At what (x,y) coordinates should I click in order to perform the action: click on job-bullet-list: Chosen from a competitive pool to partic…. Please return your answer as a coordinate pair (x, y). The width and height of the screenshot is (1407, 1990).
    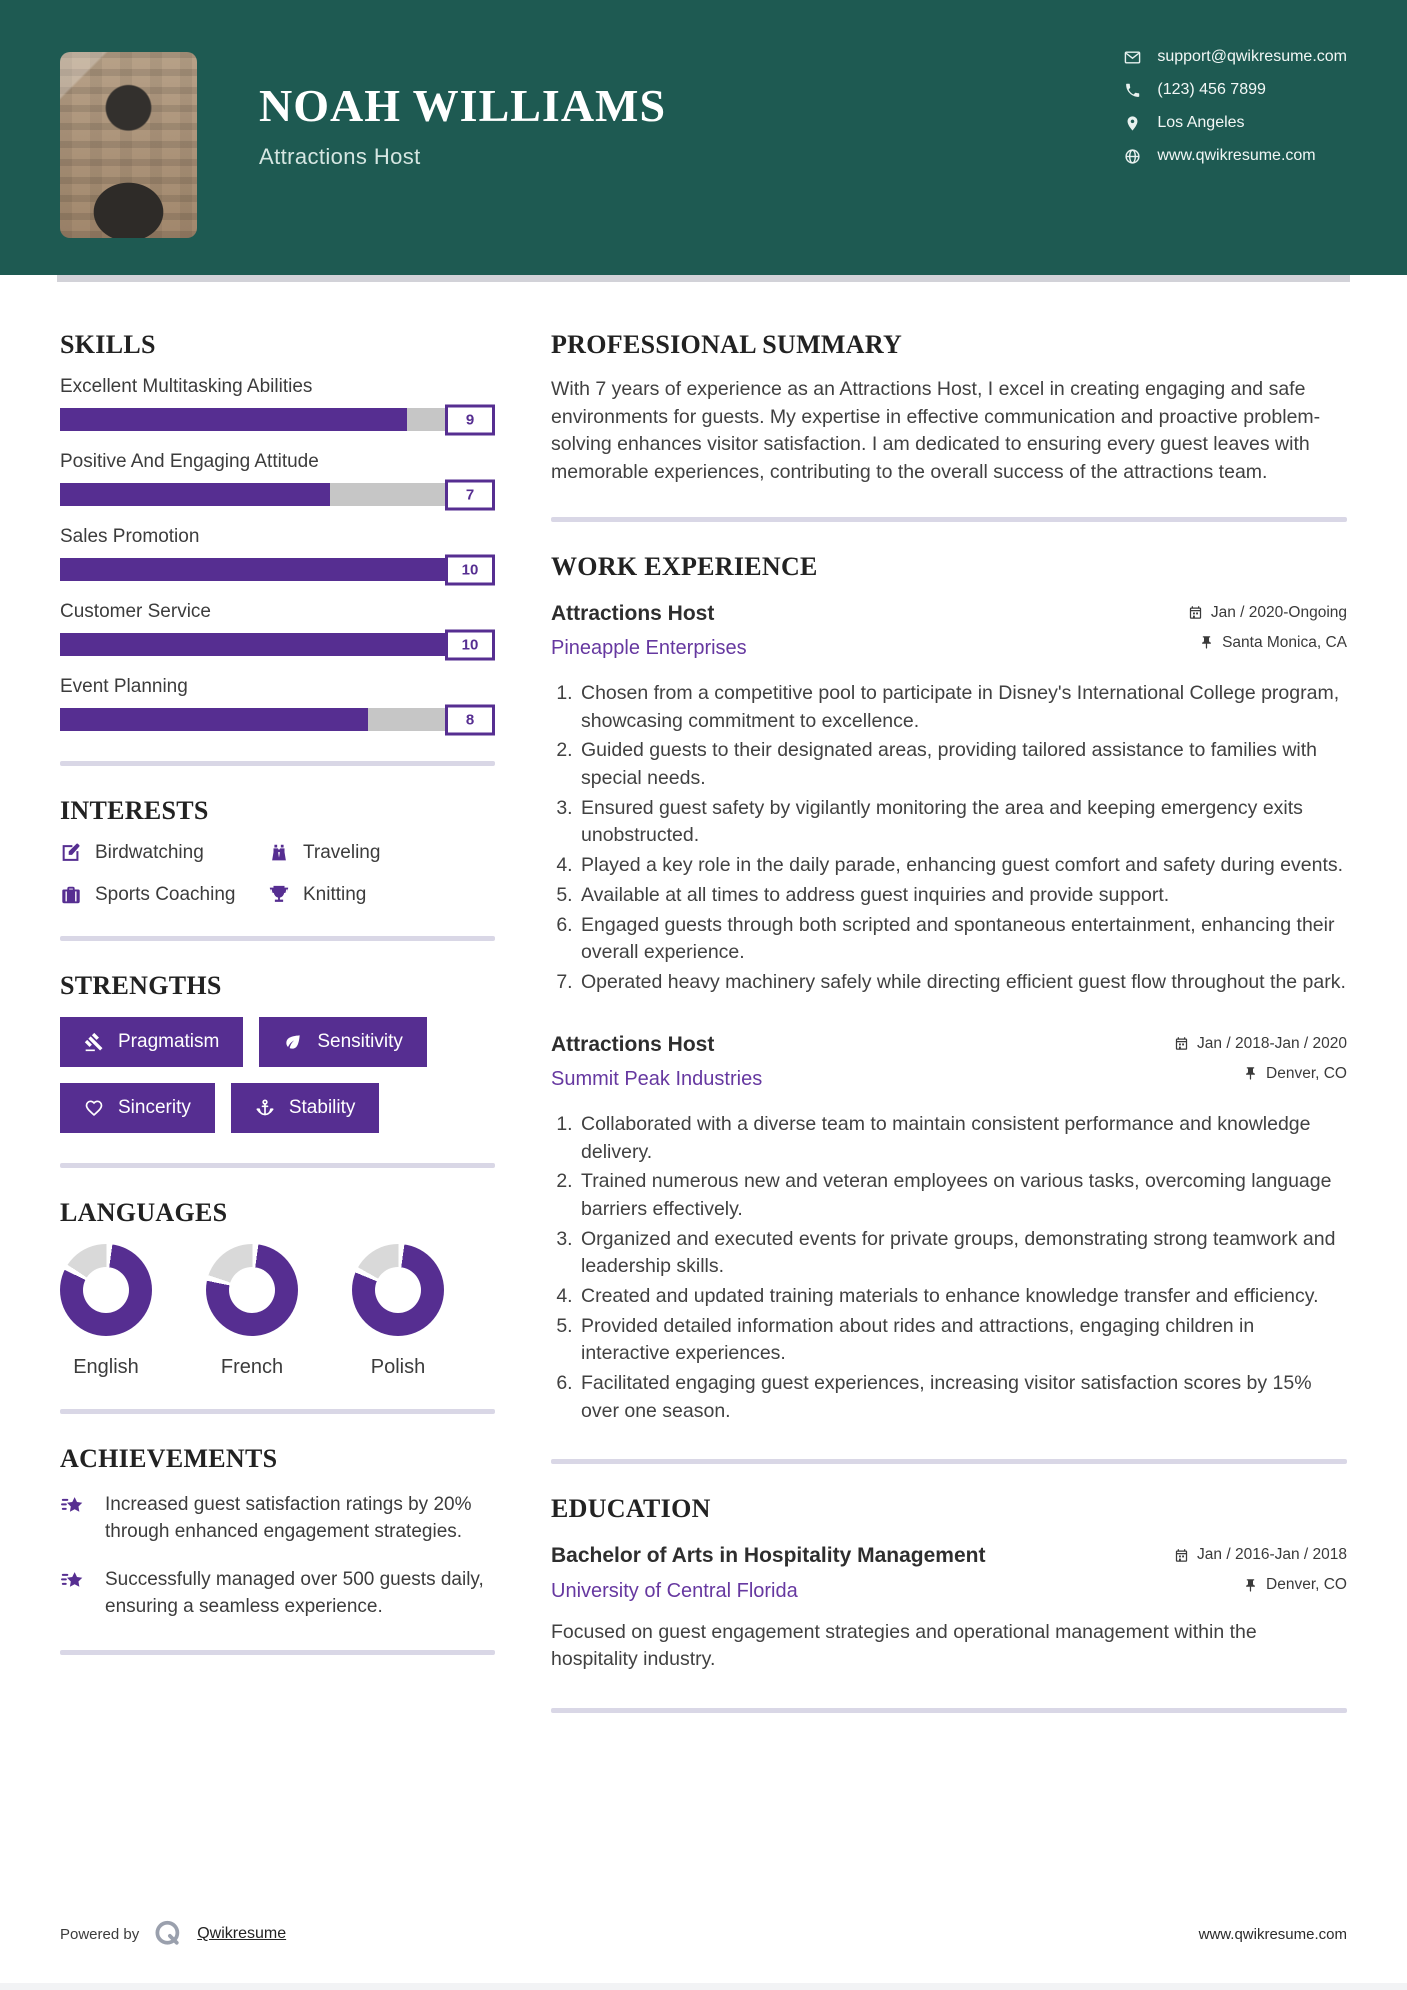
    Looking at the image, I should click on (950, 838).